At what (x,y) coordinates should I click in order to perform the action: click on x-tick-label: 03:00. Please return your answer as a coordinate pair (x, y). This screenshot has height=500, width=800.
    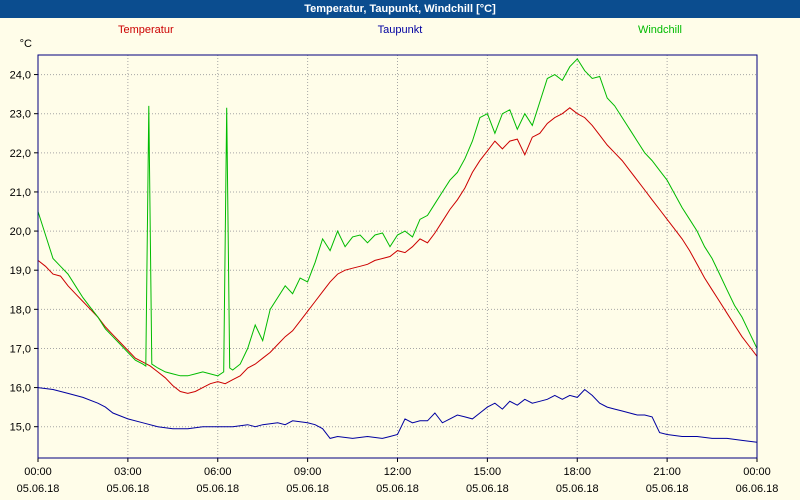
    Looking at the image, I should click on (128, 472).